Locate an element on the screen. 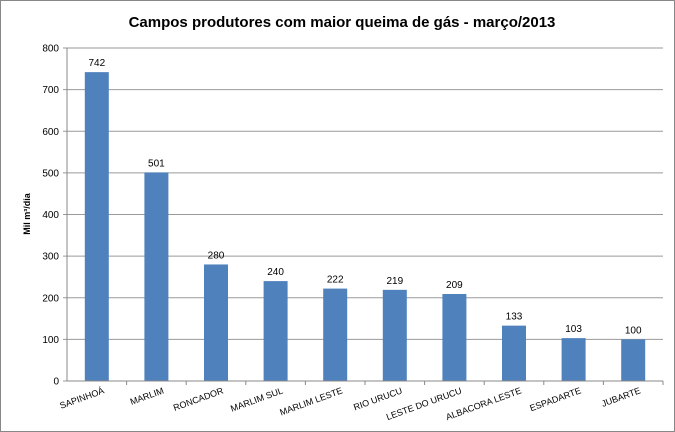 This screenshot has width=675, height=432. data-label: 240 is located at coordinates (275, 272).